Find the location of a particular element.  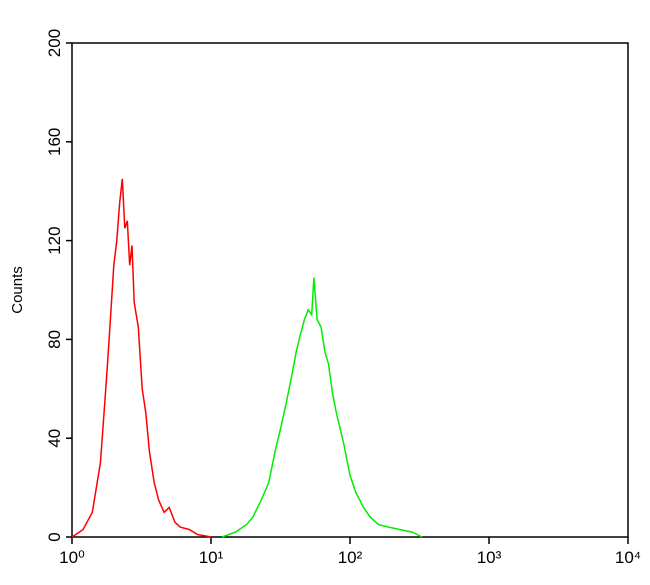

x-tick-label: 10³ is located at coordinates (489, 557).